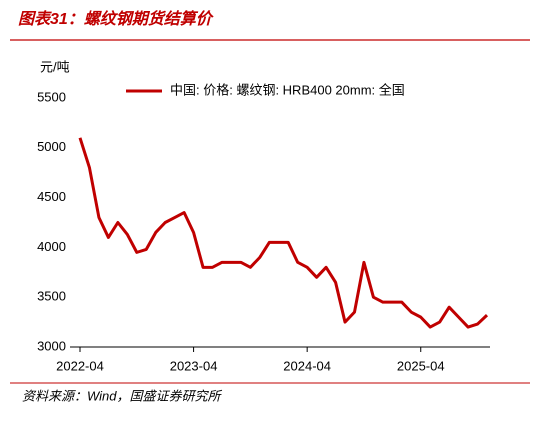  What do you see at coordinates (287, 89) in the screenshot?
I see `legend-label: 中国: 价格: 螺纹钢: HRB400 20mm: 全国` at bounding box center [287, 89].